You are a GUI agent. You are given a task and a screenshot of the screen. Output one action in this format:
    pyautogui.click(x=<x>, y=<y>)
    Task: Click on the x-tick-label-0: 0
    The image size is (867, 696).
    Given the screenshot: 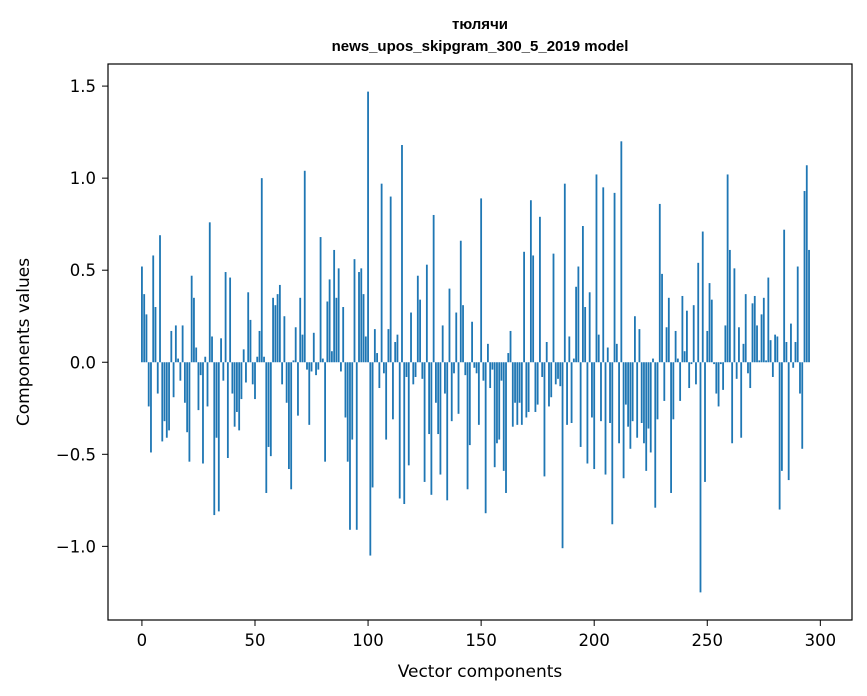 What is the action you would take?
    pyautogui.click(x=142, y=640)
    